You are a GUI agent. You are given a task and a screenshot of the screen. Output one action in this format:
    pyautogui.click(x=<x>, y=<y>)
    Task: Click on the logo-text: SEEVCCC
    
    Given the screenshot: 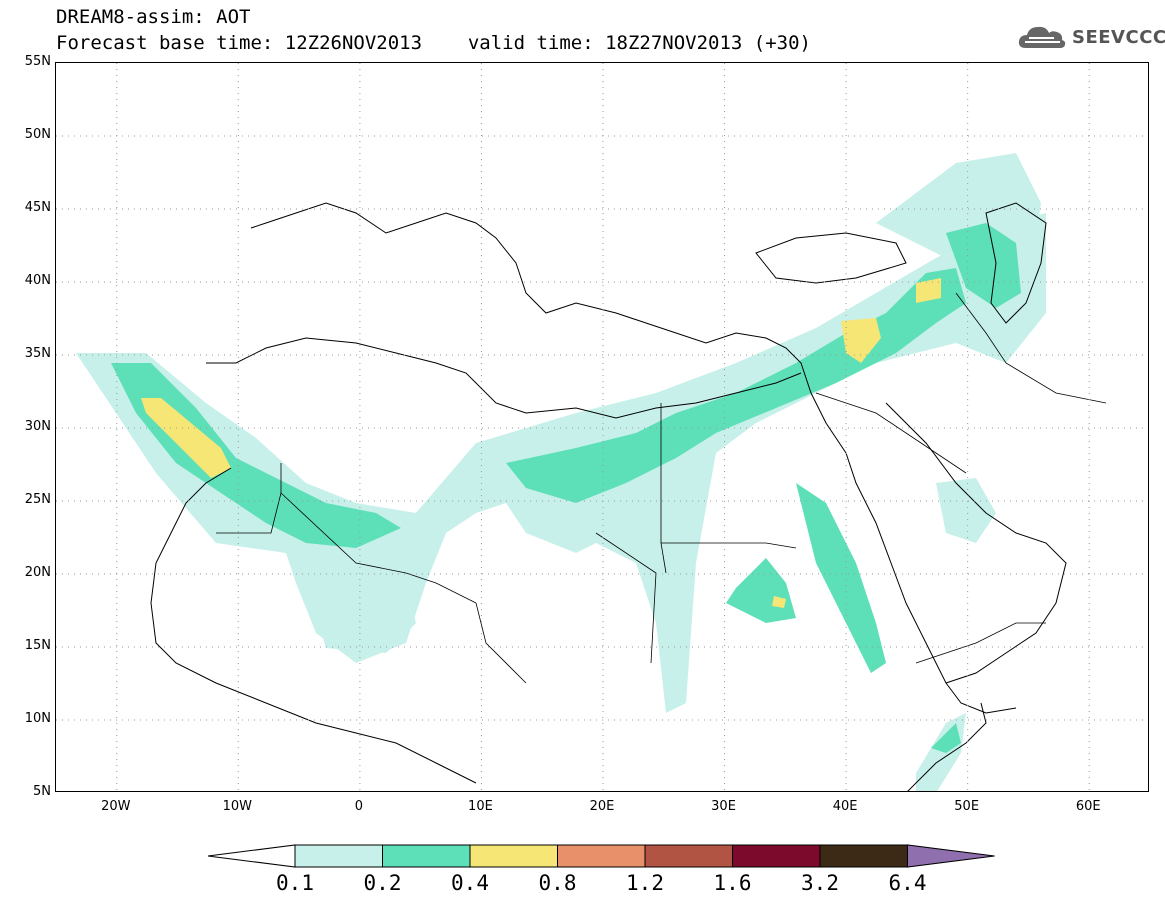 What is the action you would take?
    pyautogui.click(x=1118, y=37)
    